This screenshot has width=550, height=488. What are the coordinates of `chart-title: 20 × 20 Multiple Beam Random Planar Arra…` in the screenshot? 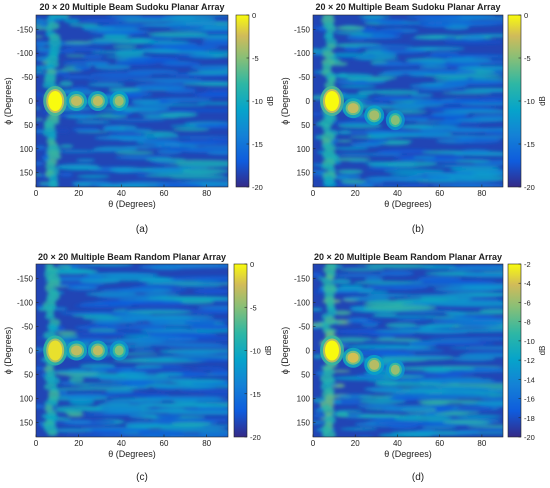 It's located at (408, 257).